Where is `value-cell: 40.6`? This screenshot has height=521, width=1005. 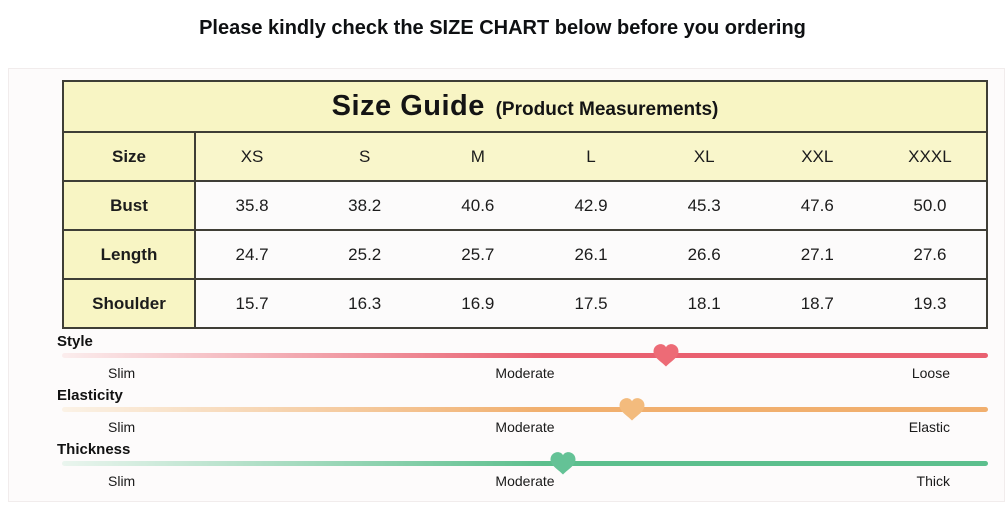
value-cell: 40.6 is located at coordinates (478, 205).